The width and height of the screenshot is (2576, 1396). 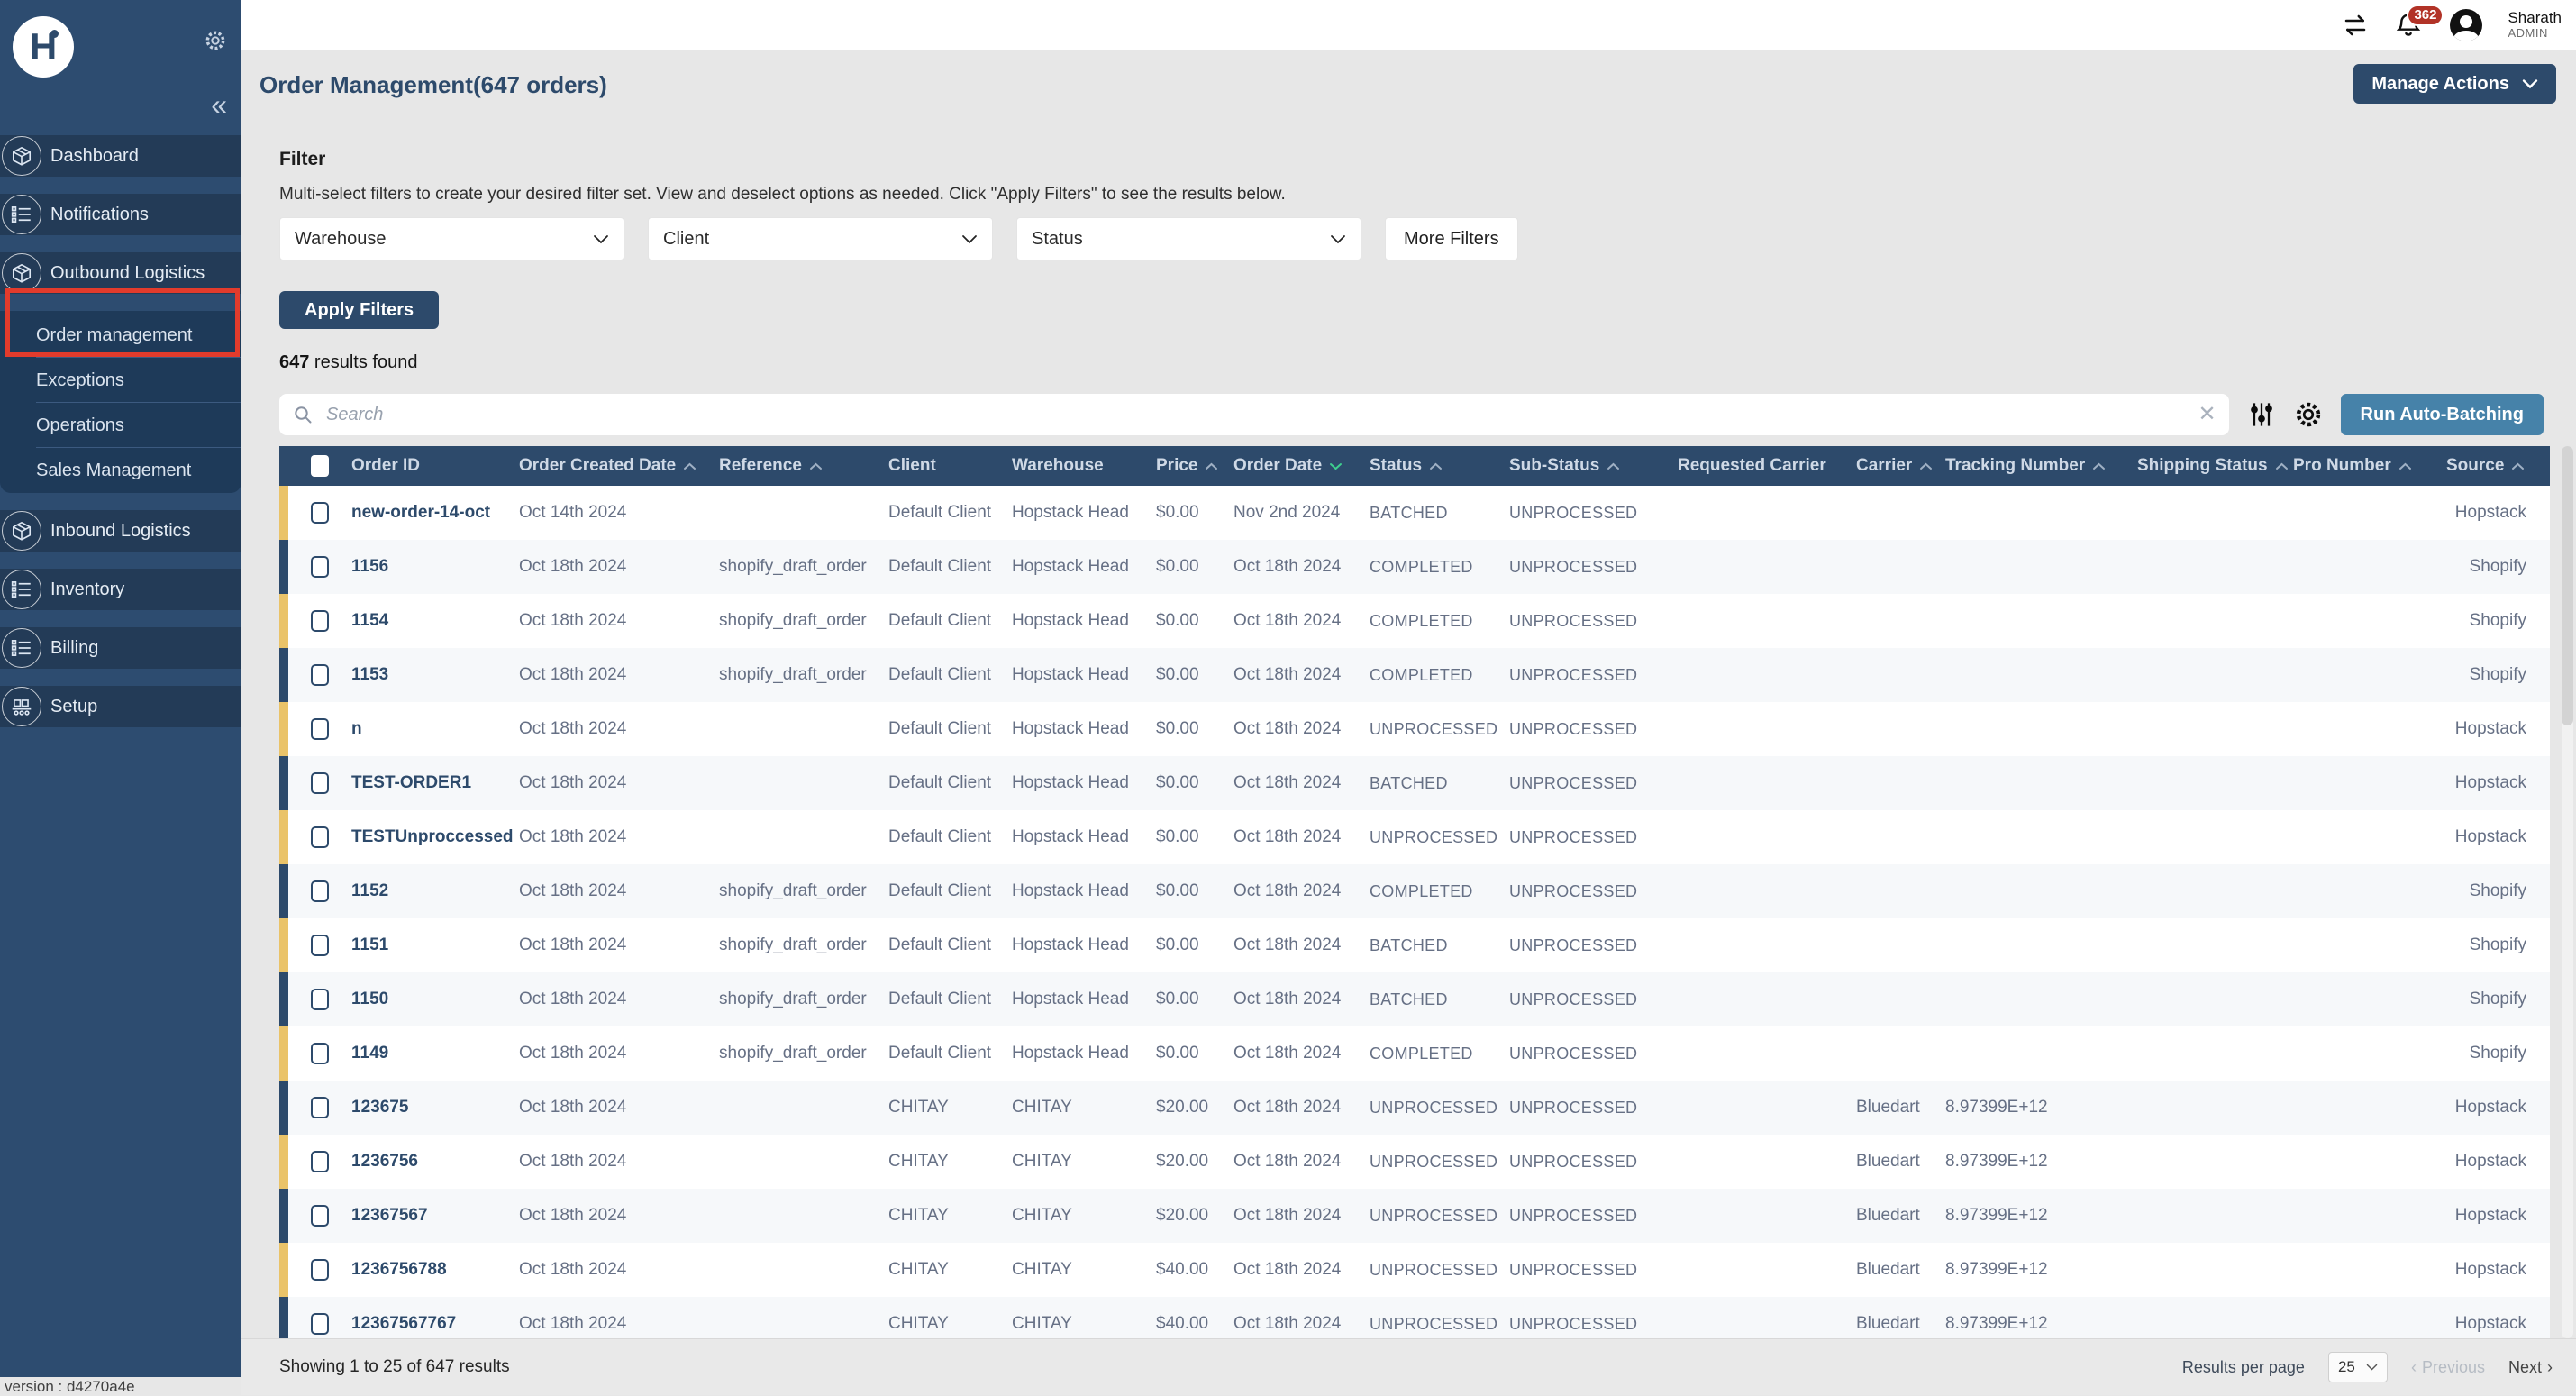 I want to click on previous-page-button: ‹ Previous, so click(x=2447, y=1367).